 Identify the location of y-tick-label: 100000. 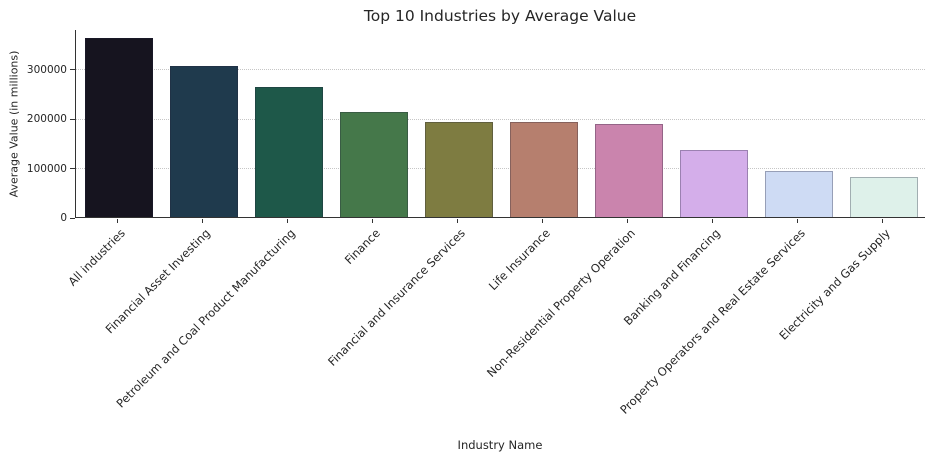
(46, 168).